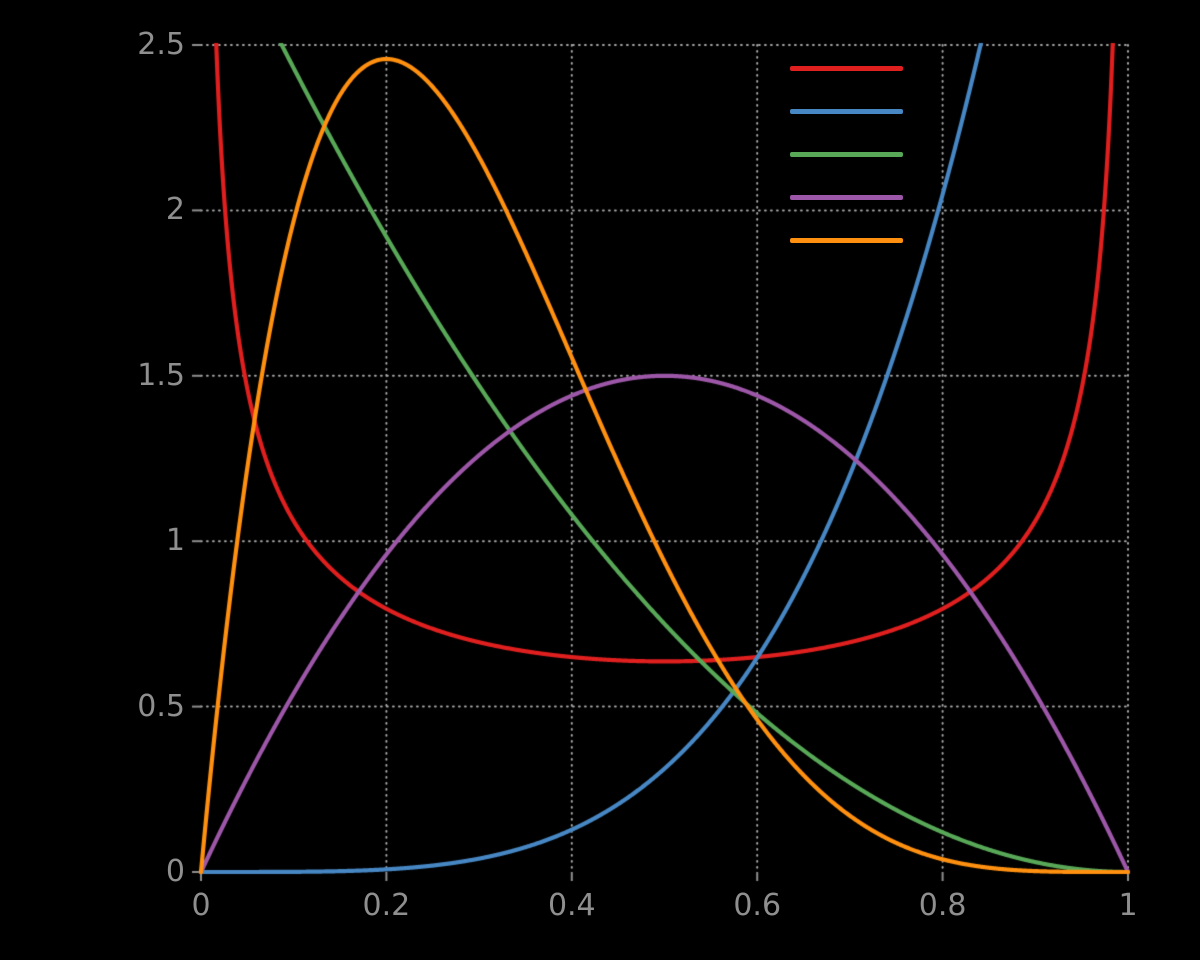 This screenshot has width=1200, height=960. What do you see at coordinates (846, 68) in the screenshot?
I see `legend-swatch-red` at bounding box center [846, 68].